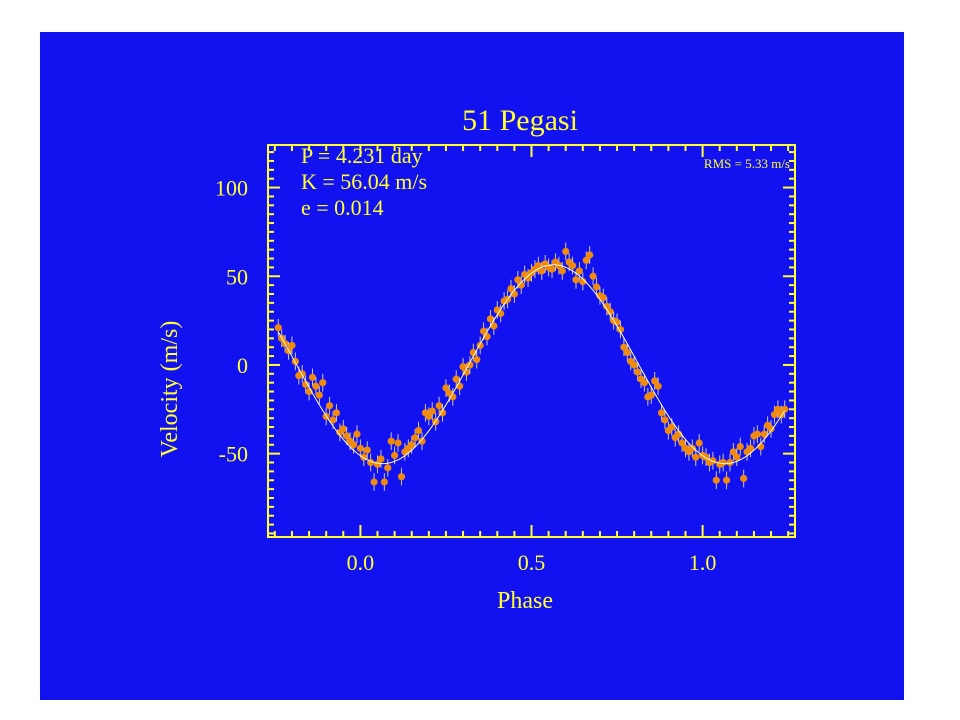 The height and width of the screenshot is (720, 960). I want to click on y-tick-label: 50, so click(237, 276).